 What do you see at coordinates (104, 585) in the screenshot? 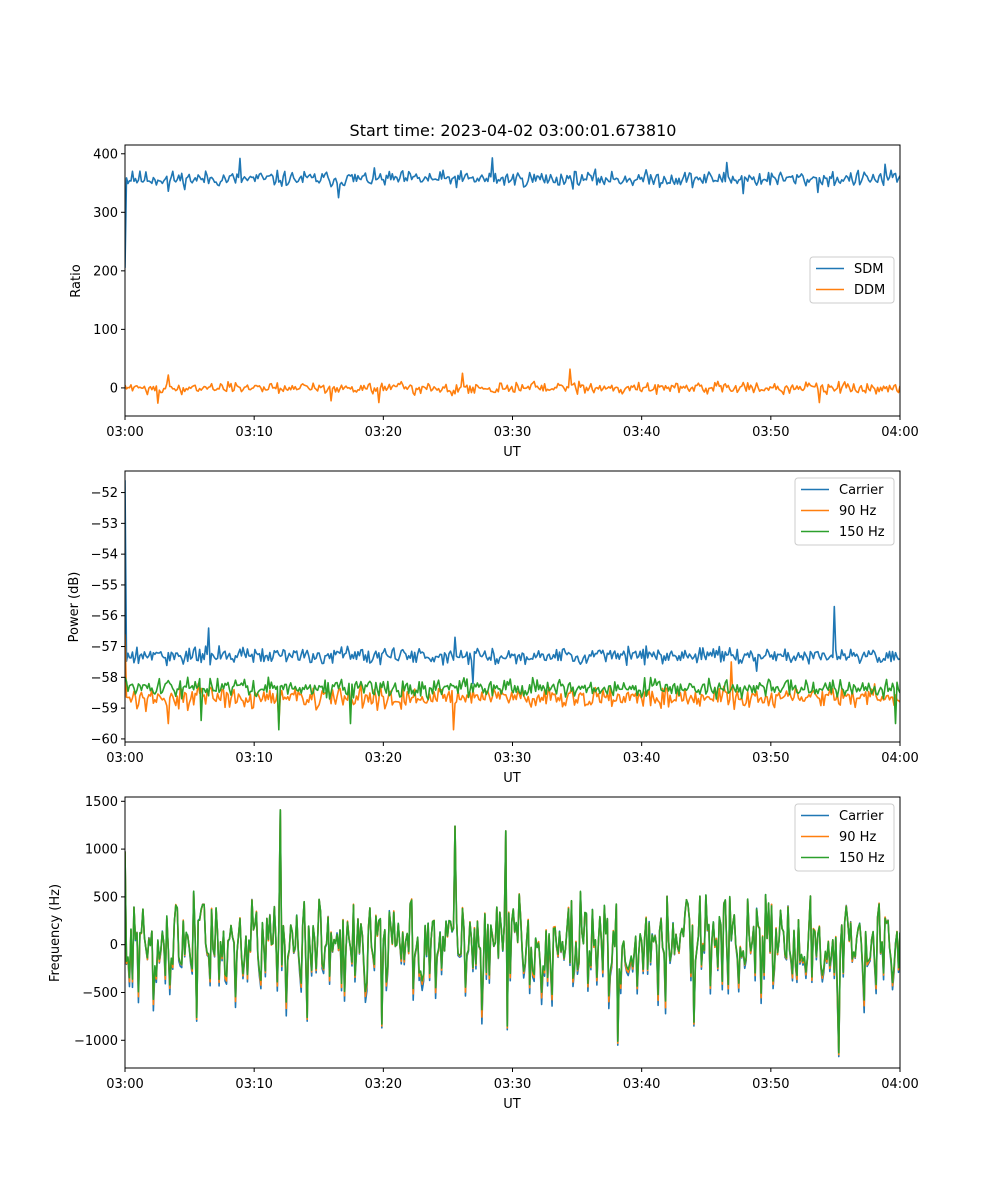
I see `y-tick-label: −55` at bounding box center [104, 585].